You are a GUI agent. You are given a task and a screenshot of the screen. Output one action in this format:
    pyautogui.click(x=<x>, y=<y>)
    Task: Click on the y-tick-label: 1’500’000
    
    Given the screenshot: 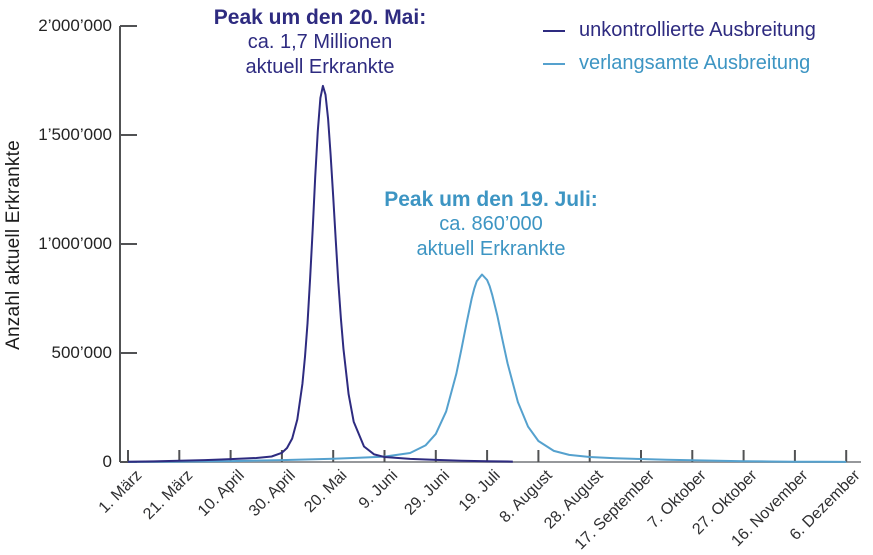 What is the action you would take?
    pyautogui.click(x=75, y=134)
    